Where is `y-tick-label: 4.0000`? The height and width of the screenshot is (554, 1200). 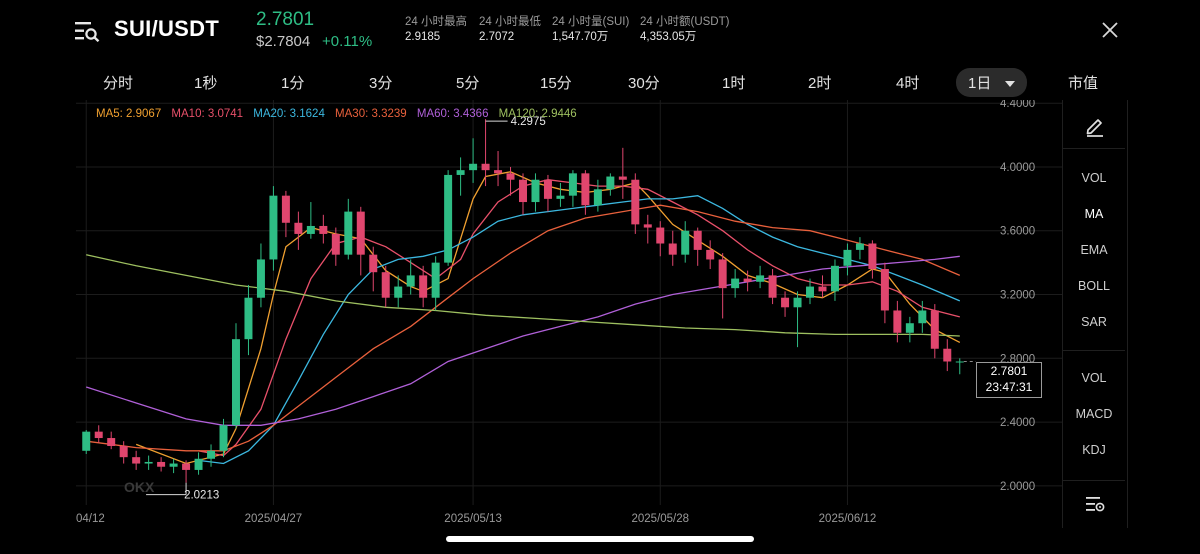 y-tick-label: 4.0000 is located at coordinates (1017, 168).